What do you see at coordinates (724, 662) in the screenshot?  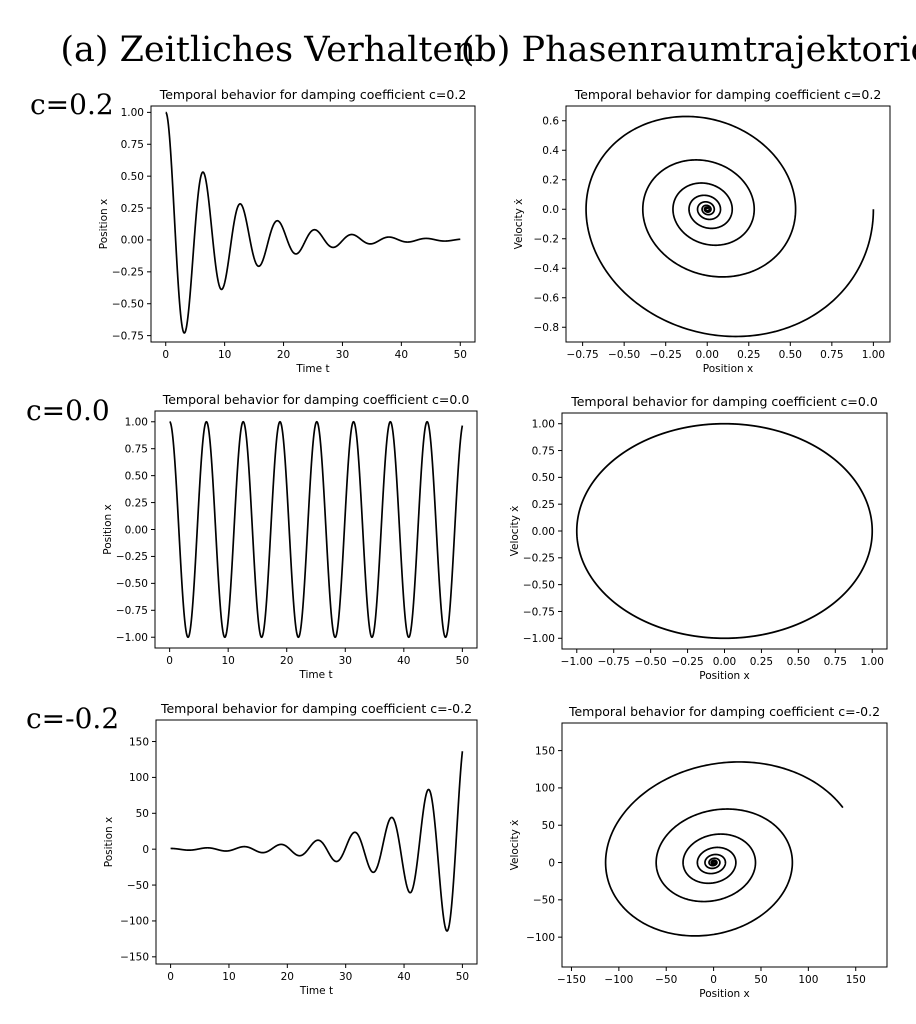 I see `x-tick-label: 0.00` at bounding box center [724, 662].